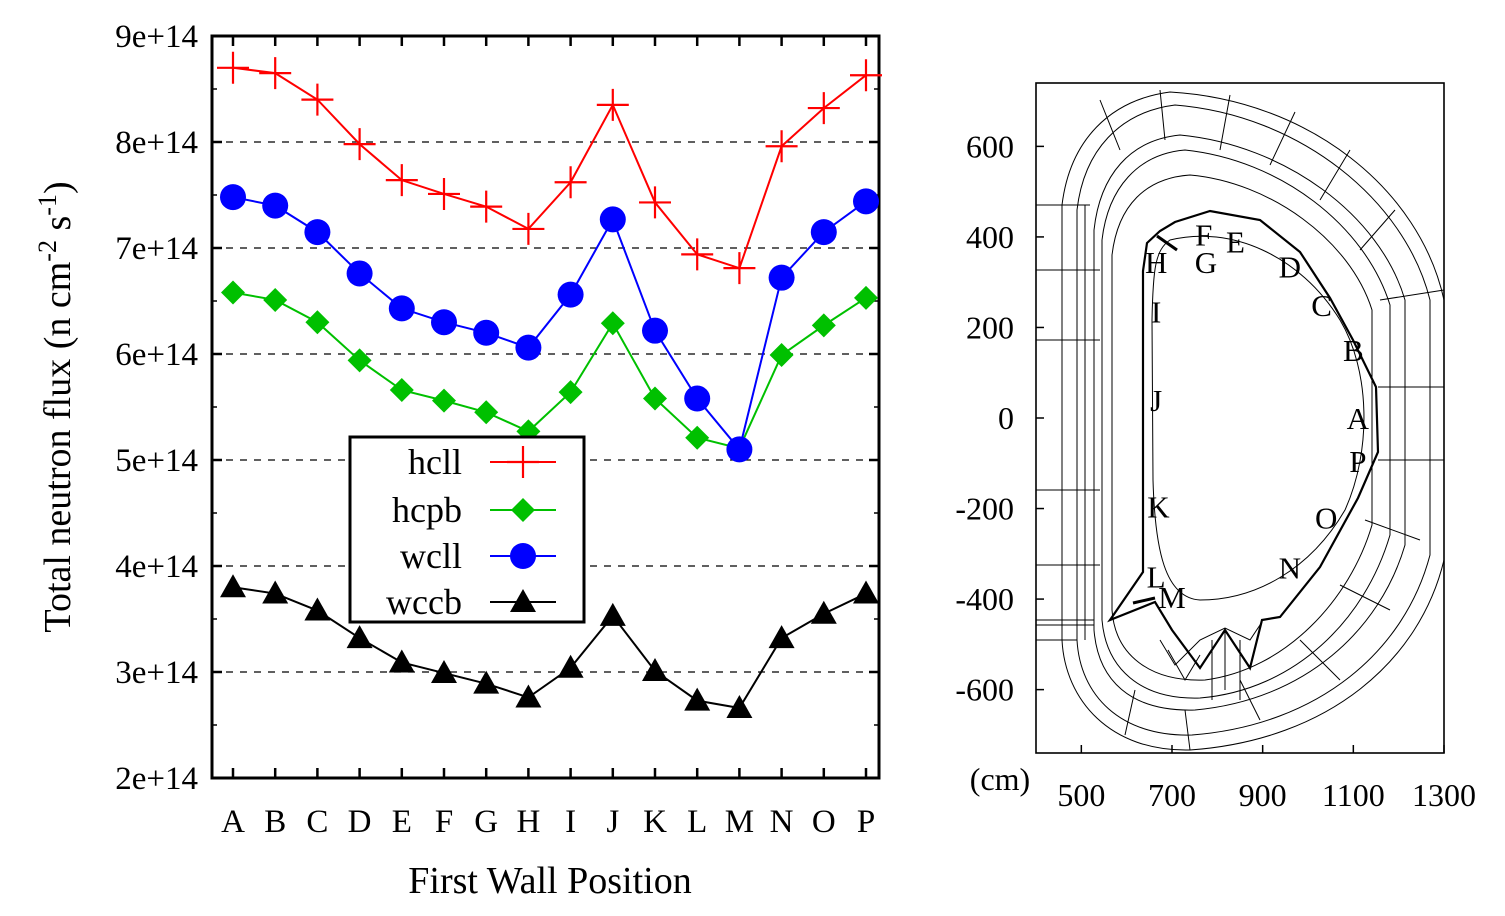 This screenshot has width=1505, height=916. Describe the element at coordinates (47, 205) in the screenshot. I see `y-axis-title-sup2: -1` at that location.